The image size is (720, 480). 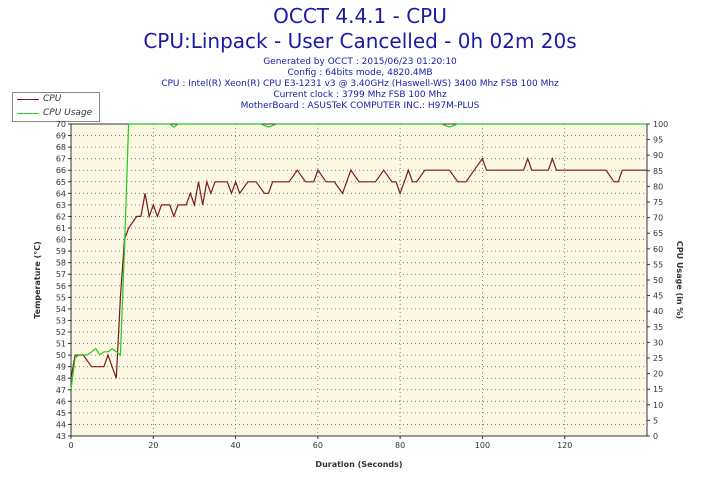 I want to click on y-tick-label: 70, so click(x=61, y=124).